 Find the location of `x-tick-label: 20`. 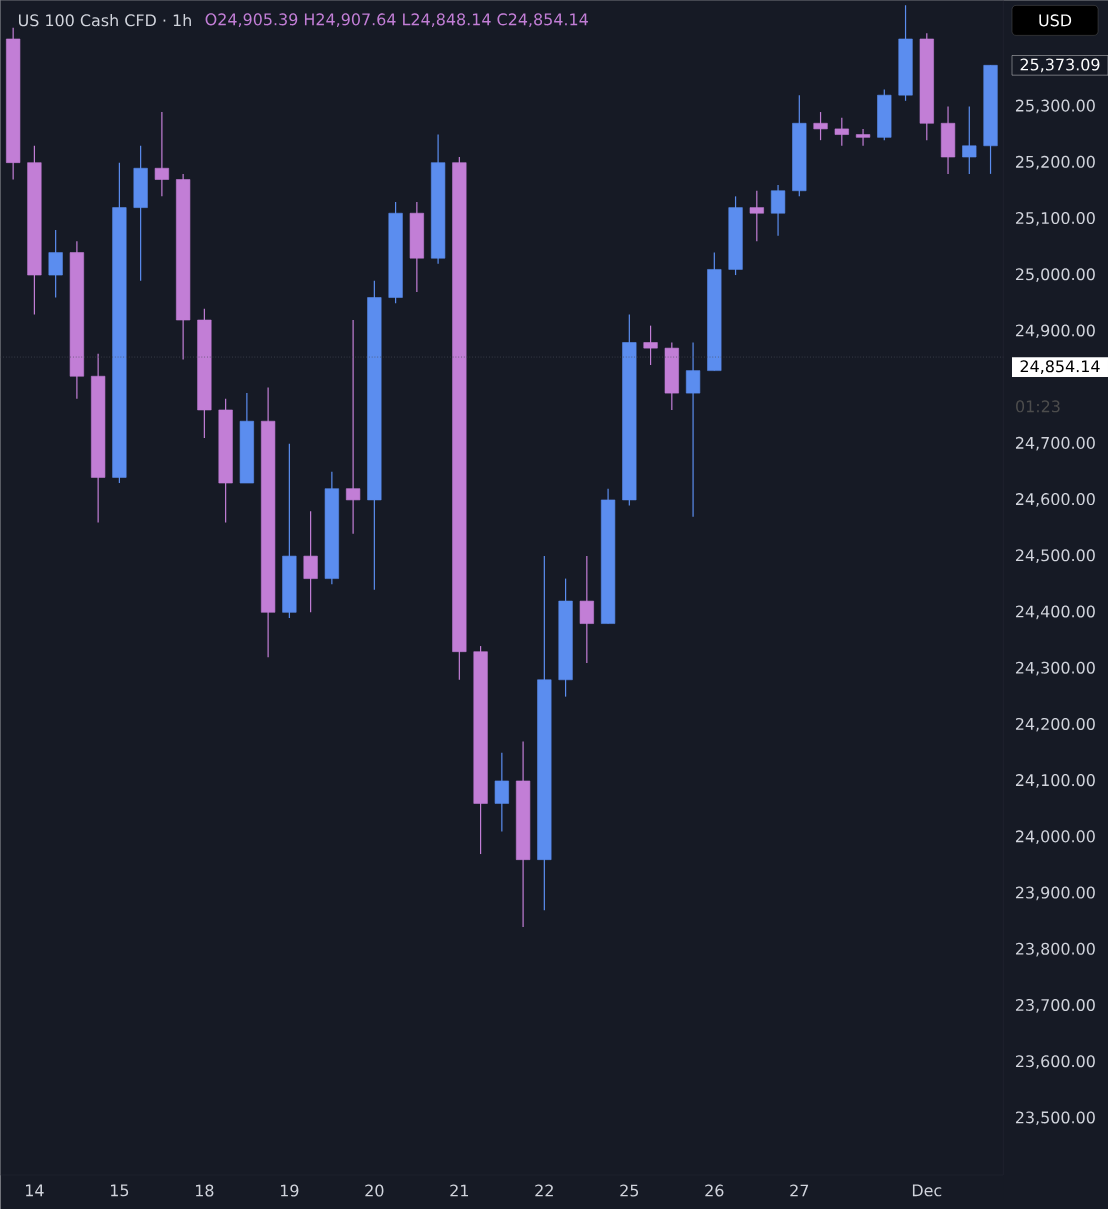

x-tick-label: 20 is located at coordinates (374, 1190).